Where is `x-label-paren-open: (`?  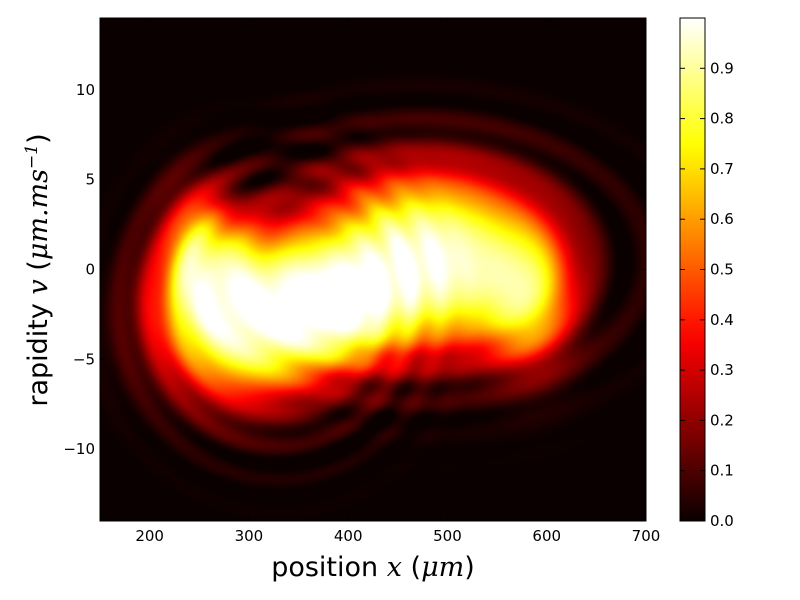
x-label-paren-open: ( is located at coordinates (411, 567).